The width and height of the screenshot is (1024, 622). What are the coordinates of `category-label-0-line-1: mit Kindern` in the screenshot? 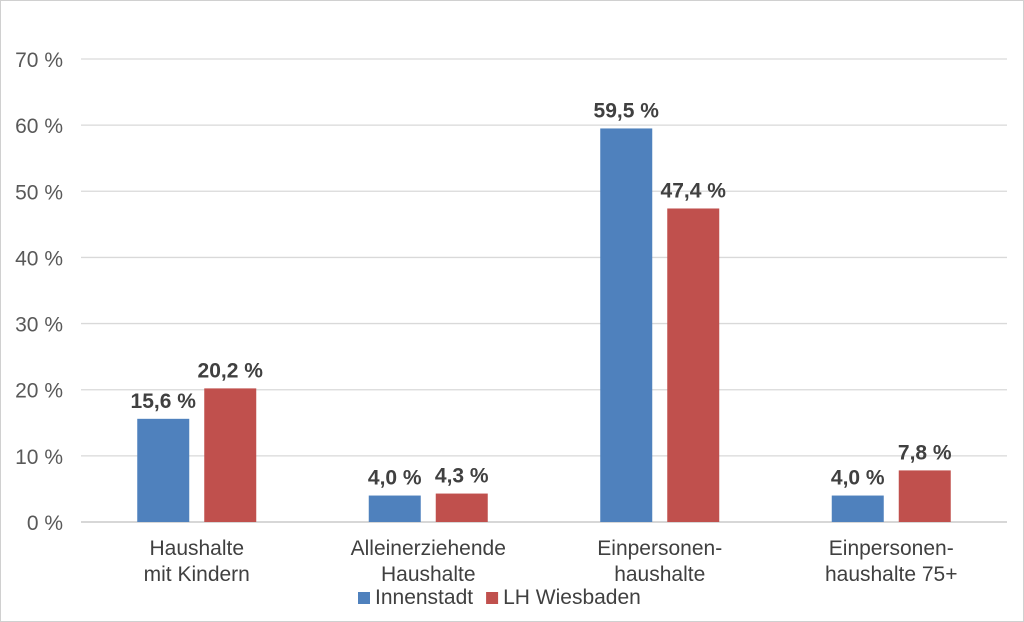 It's located at (197, 574).